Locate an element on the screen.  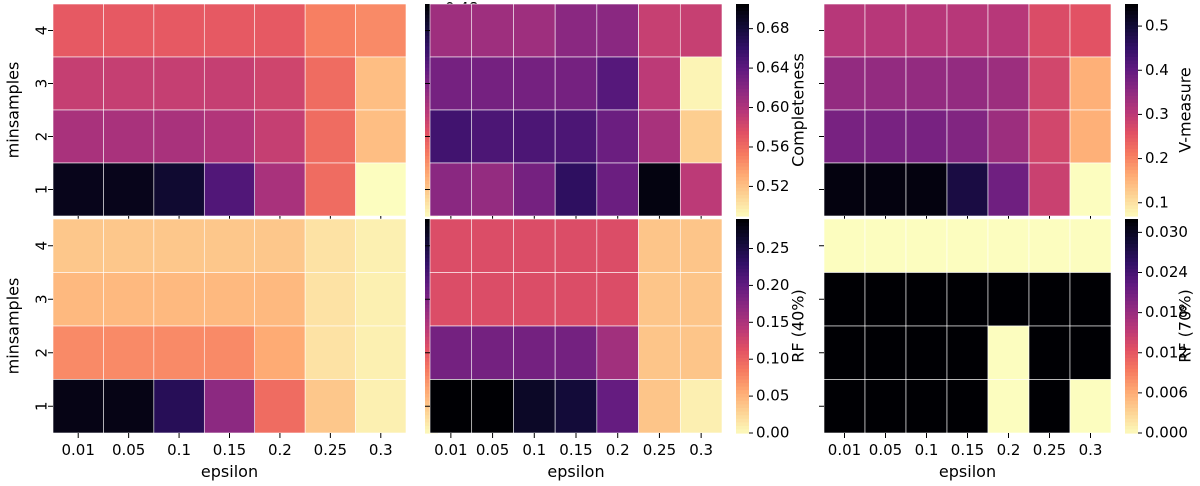
heatmap-cell-r2-c2 is located at coordinates (926, 352).